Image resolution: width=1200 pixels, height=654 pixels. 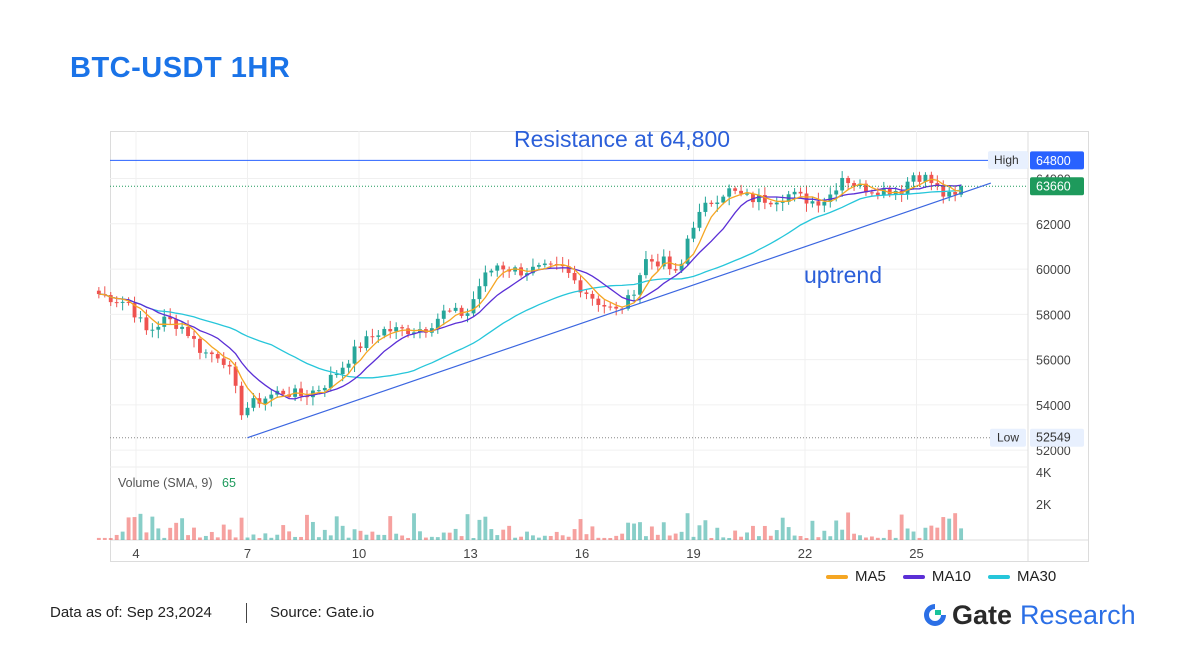 What do you see at coordinates (530, 526) in the screenshot?
I see `volume-bars` at bounding box center [530, 526].